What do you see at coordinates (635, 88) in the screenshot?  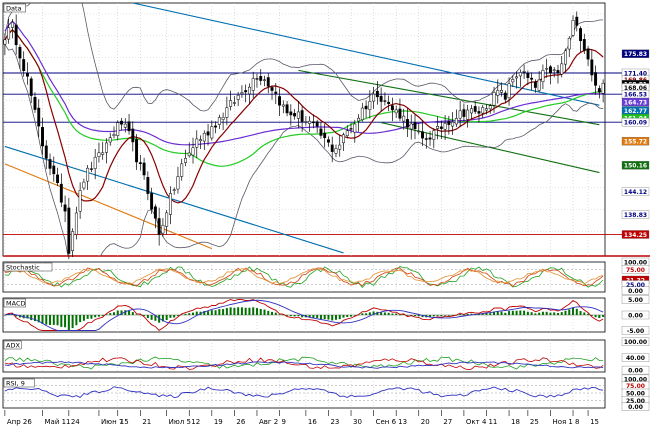 I see `value-tag-text: 168.06` at bounding box center [635, 88].